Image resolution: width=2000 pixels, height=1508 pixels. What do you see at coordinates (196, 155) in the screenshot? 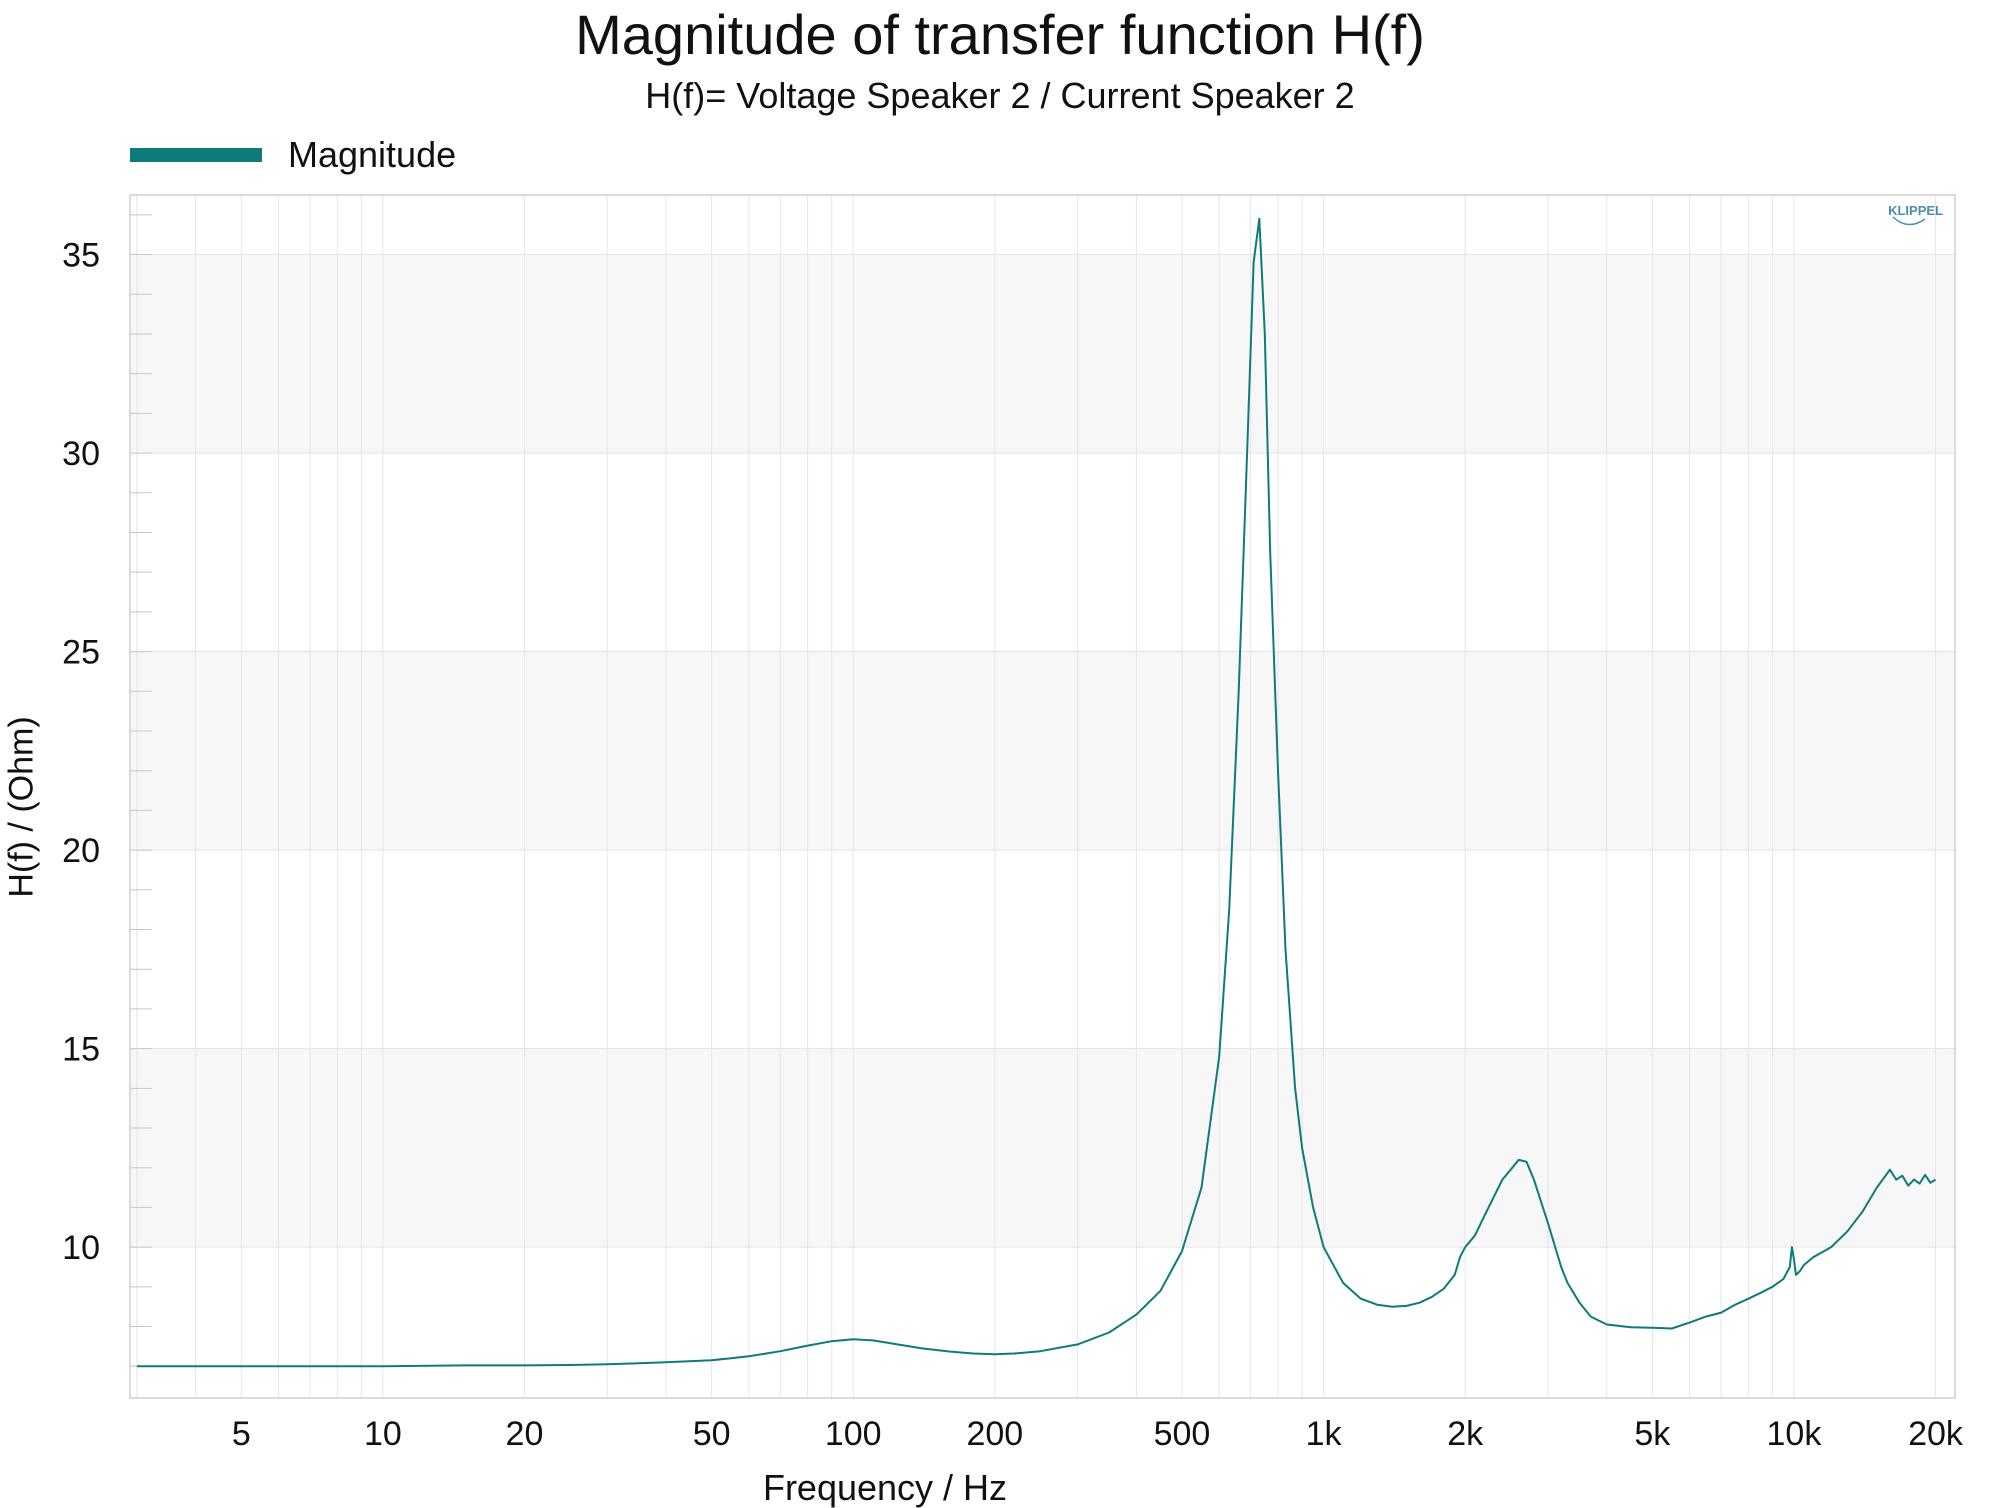
I see `legend-swatch-magnitude` at bounding box center [196, 155].